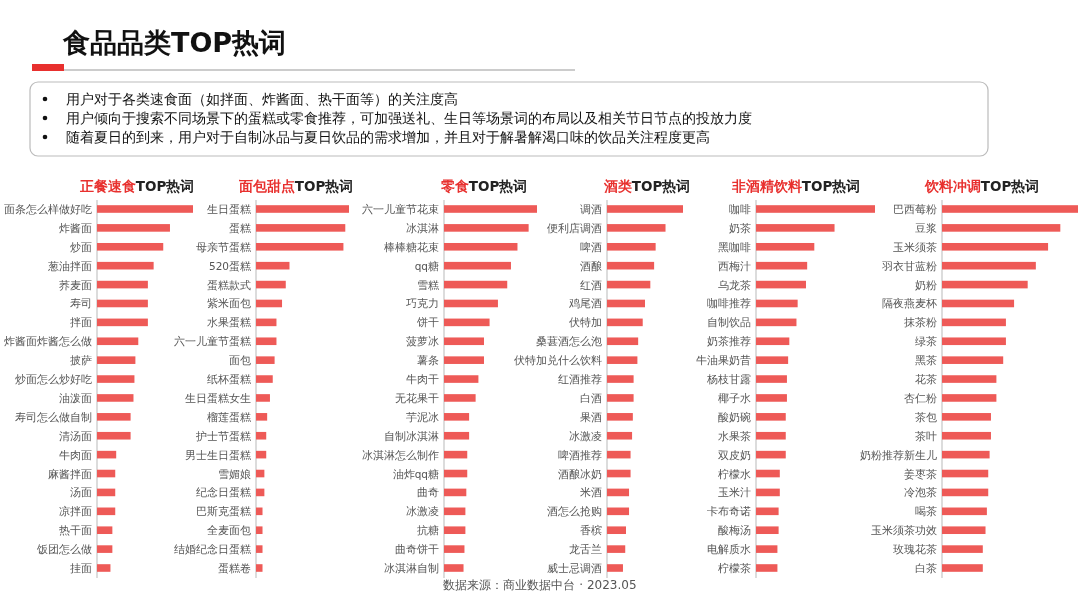 The image size is (1080, 592). What do you see at coordinates (409, 118) in the screenshot?
I see `text: 用户倾向于搜索不同场景下的蛋糕或零食推荐，可加强送礼、生日等场景词的布局以及相关节日节点的投放力度` at bounding box center [409, 118].